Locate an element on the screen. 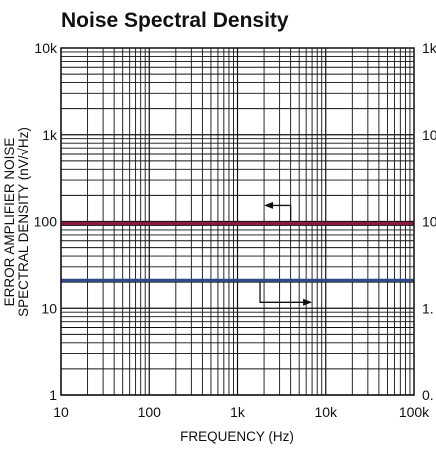 This screenshot has width=436, height=454. y2-tick-labels: 0. 1. 10 10 1k is located at coordinates (429, 221).